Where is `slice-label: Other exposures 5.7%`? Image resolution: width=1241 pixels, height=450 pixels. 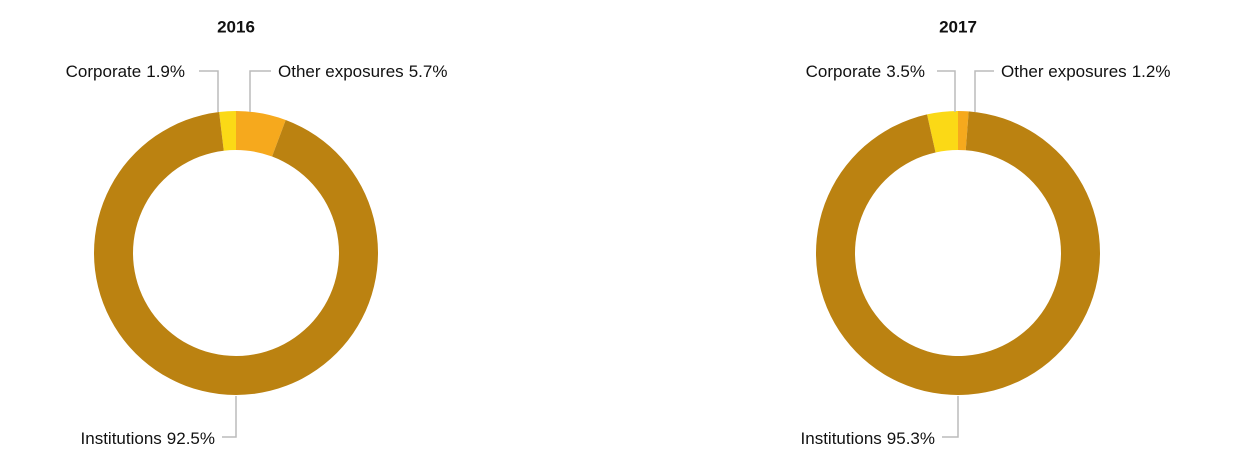
slice-label: Other exposures 5.7% is located at coordinates (362, 71).